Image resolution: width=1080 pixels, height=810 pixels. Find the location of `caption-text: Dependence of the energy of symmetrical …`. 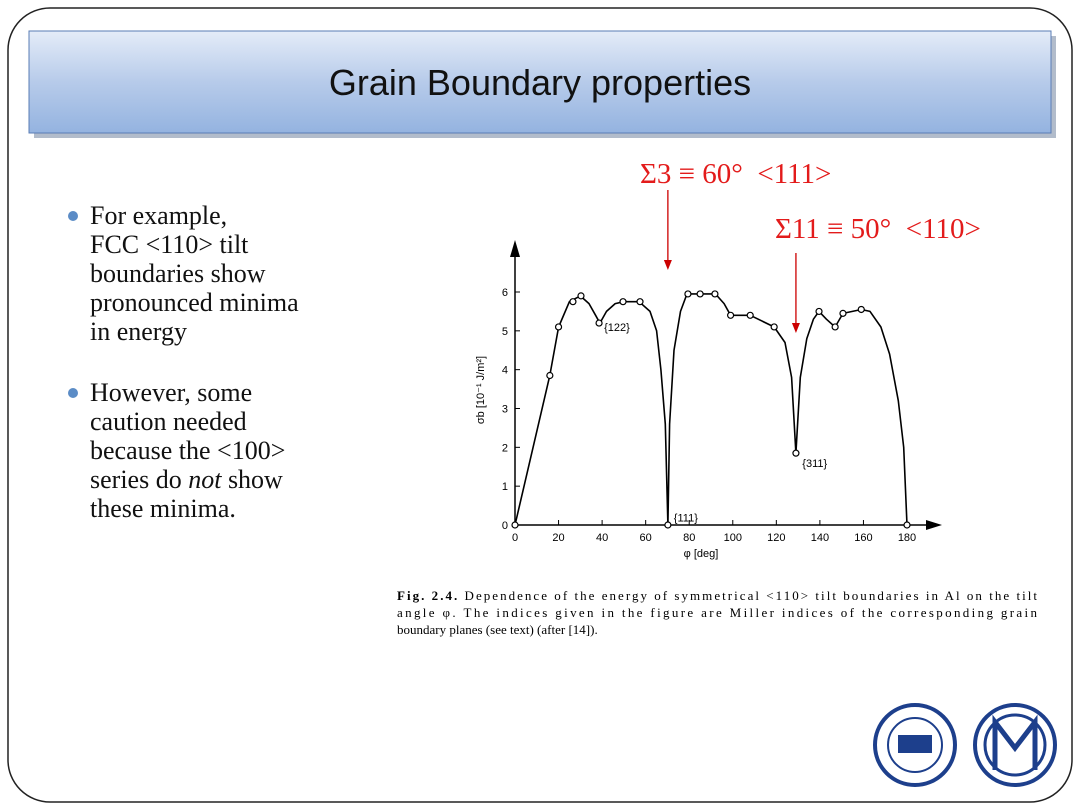

caption-text: Dependence of the energy of symmetrical … is located at coordinates (748, 595).